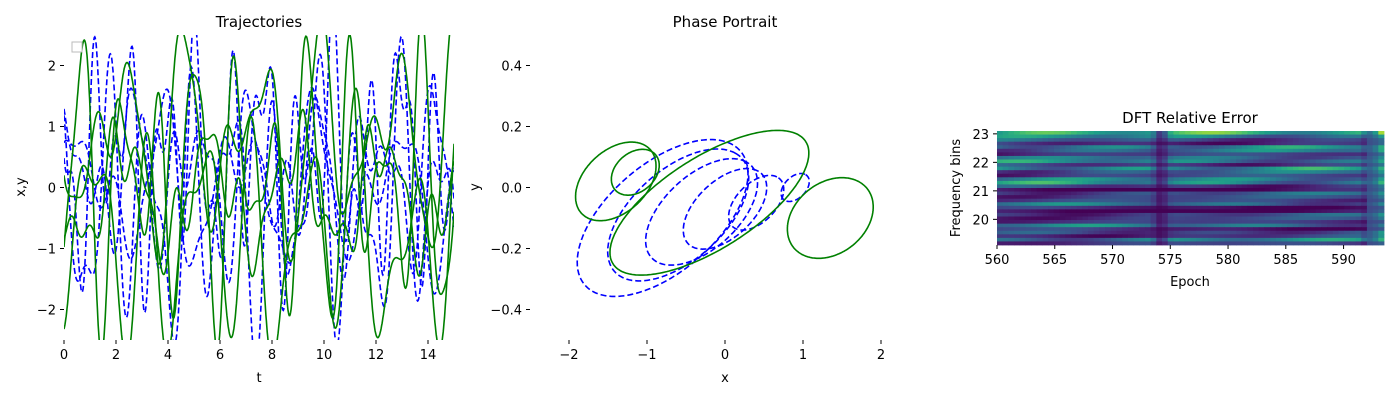 This screenshot has width=1400, height=400. What do you see at coordinates (980, 163) in the screenshot?
I see `y-tick-label: 22` at bounding box center [980, 163].